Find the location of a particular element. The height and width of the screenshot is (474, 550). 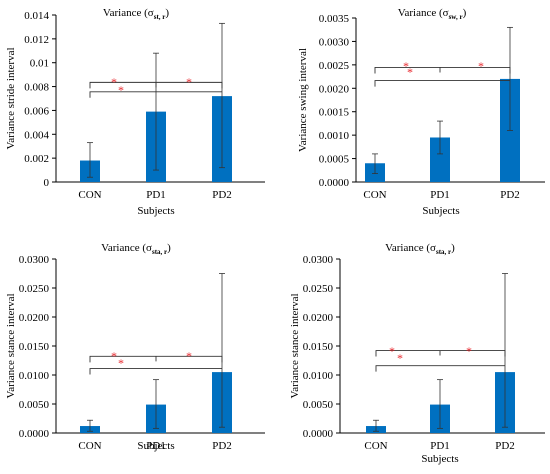

y-tick-label: 0.0025 is located at coordinates (334, 66).